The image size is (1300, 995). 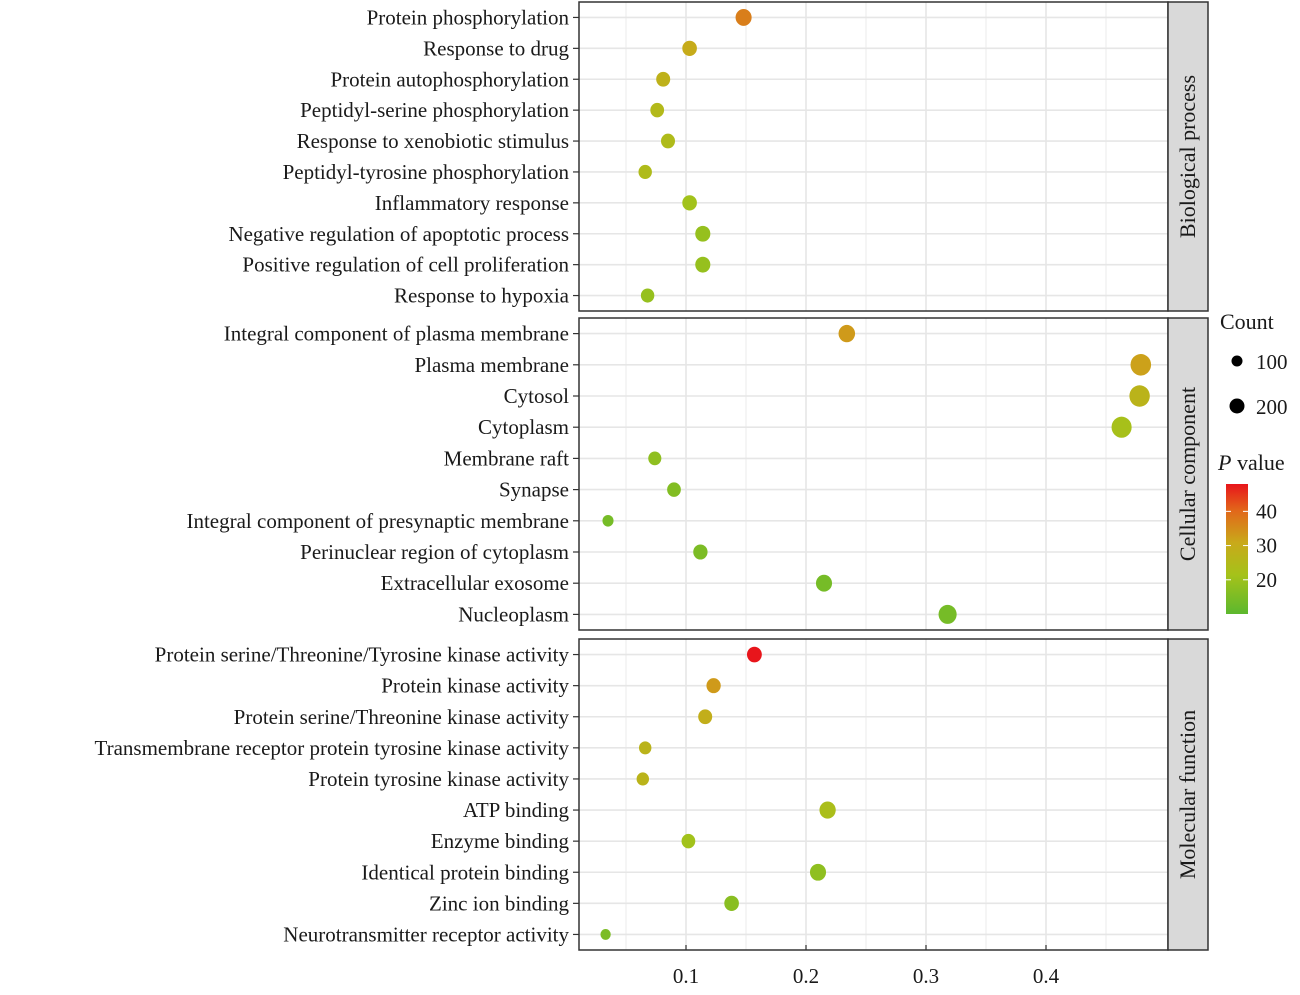 I want to click on color-legend-title: P value, so click(x=1251, y=462).